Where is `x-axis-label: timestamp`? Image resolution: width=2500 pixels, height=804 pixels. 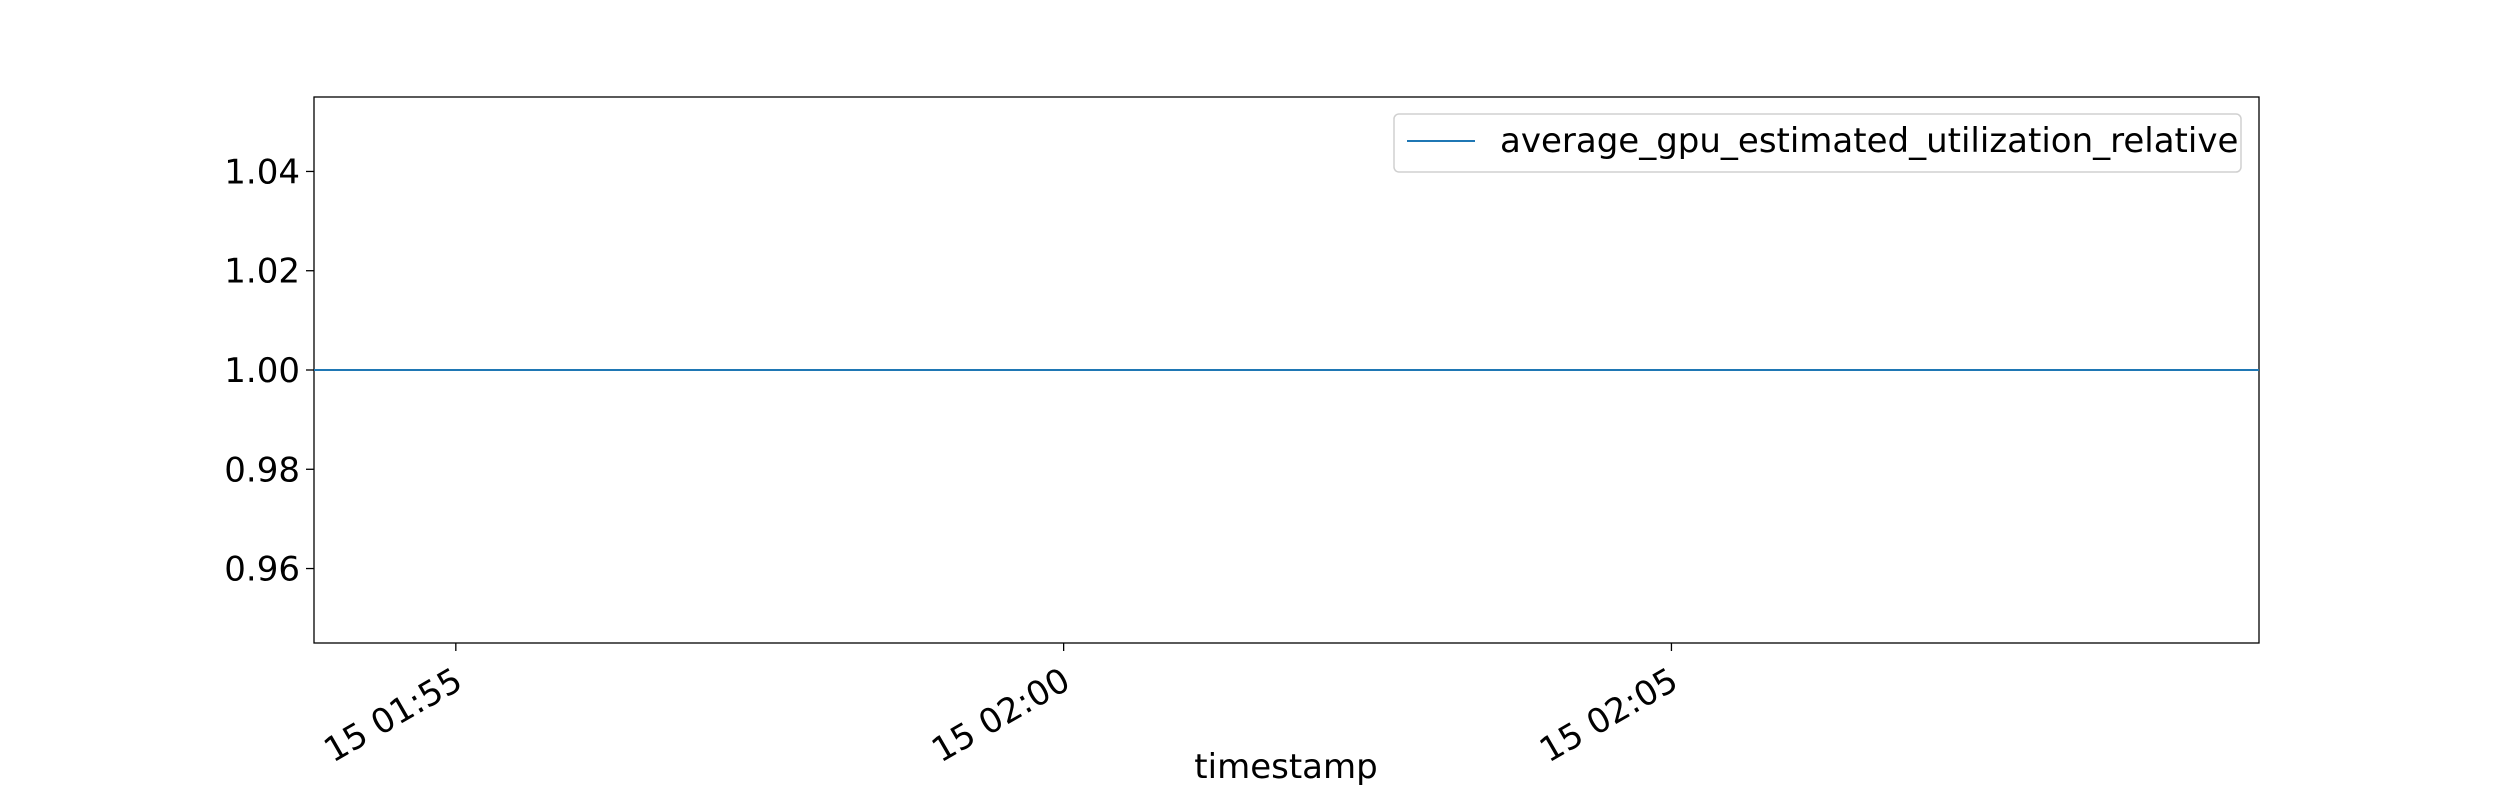
x-axis-label: timestamp is located at coordinates (1285, 767).